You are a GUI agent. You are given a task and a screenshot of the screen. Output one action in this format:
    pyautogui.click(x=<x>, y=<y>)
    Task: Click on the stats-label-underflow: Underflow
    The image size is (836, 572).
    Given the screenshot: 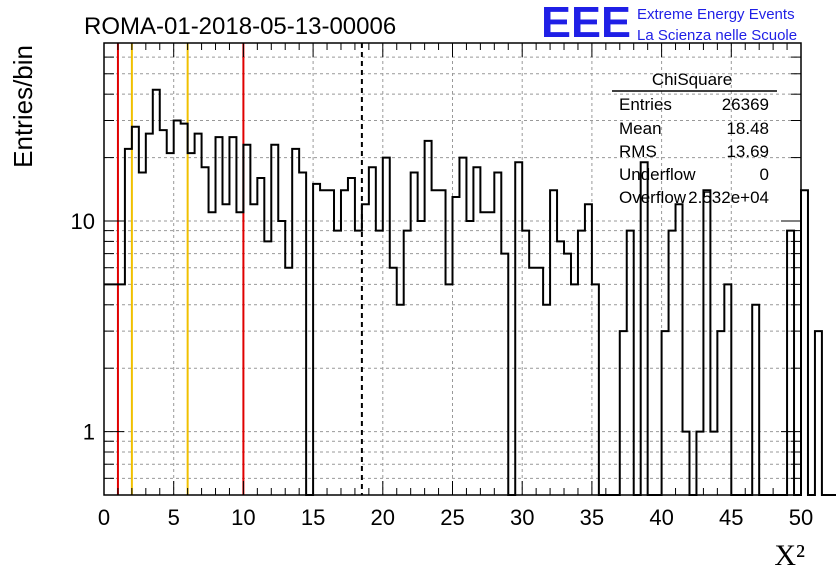 What is the action you would take?
    pyautogui.click(x=657, y=174)
    